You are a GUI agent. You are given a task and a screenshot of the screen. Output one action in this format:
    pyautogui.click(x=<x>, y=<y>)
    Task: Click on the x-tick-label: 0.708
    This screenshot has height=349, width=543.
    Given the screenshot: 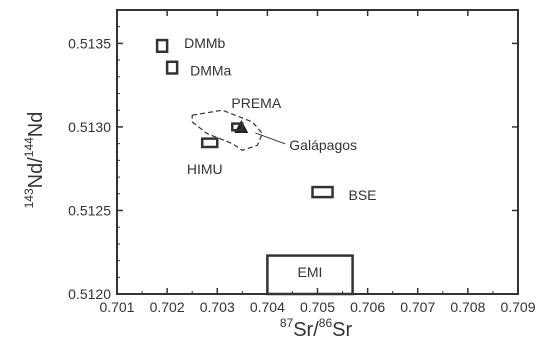 What is the action you would take?
    pyautogui.click(x=467, y=307)
    